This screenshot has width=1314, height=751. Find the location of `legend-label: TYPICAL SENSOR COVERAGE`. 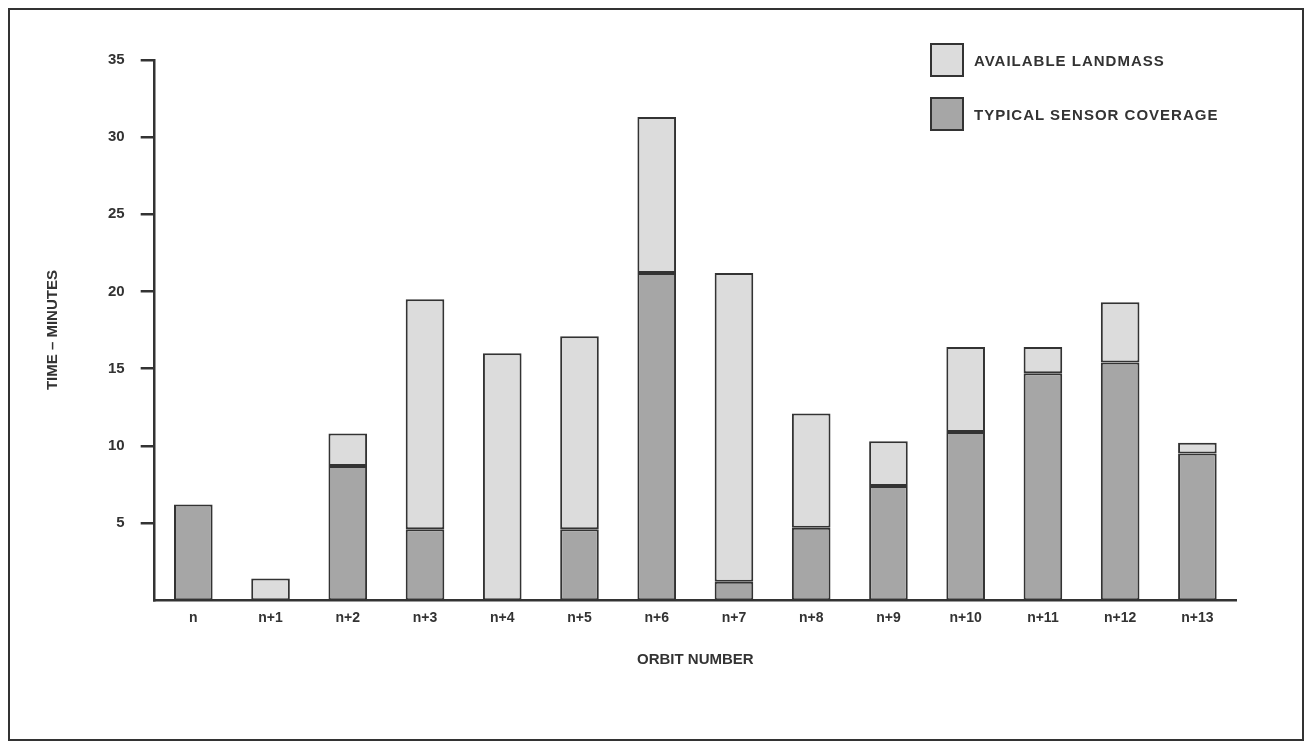

legend-label: TYPICAL SENSOR COVERAGE is located at coordinates (1096, 114).